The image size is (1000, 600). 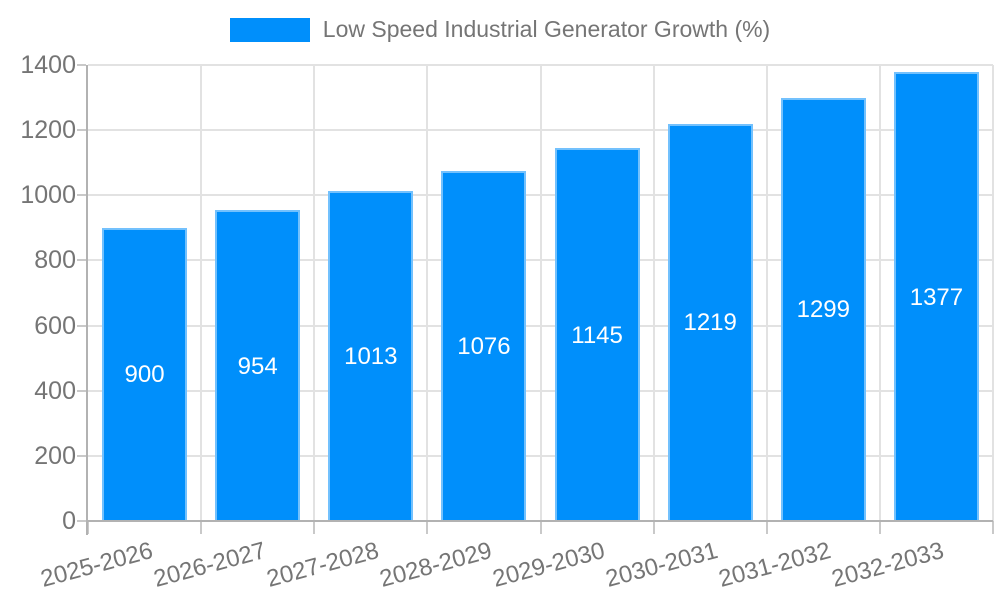 What do you see at coordinates (55, 455) in the screenshot?
I see `y-axis-tick-label: 200` at bounding box center [55, 455].